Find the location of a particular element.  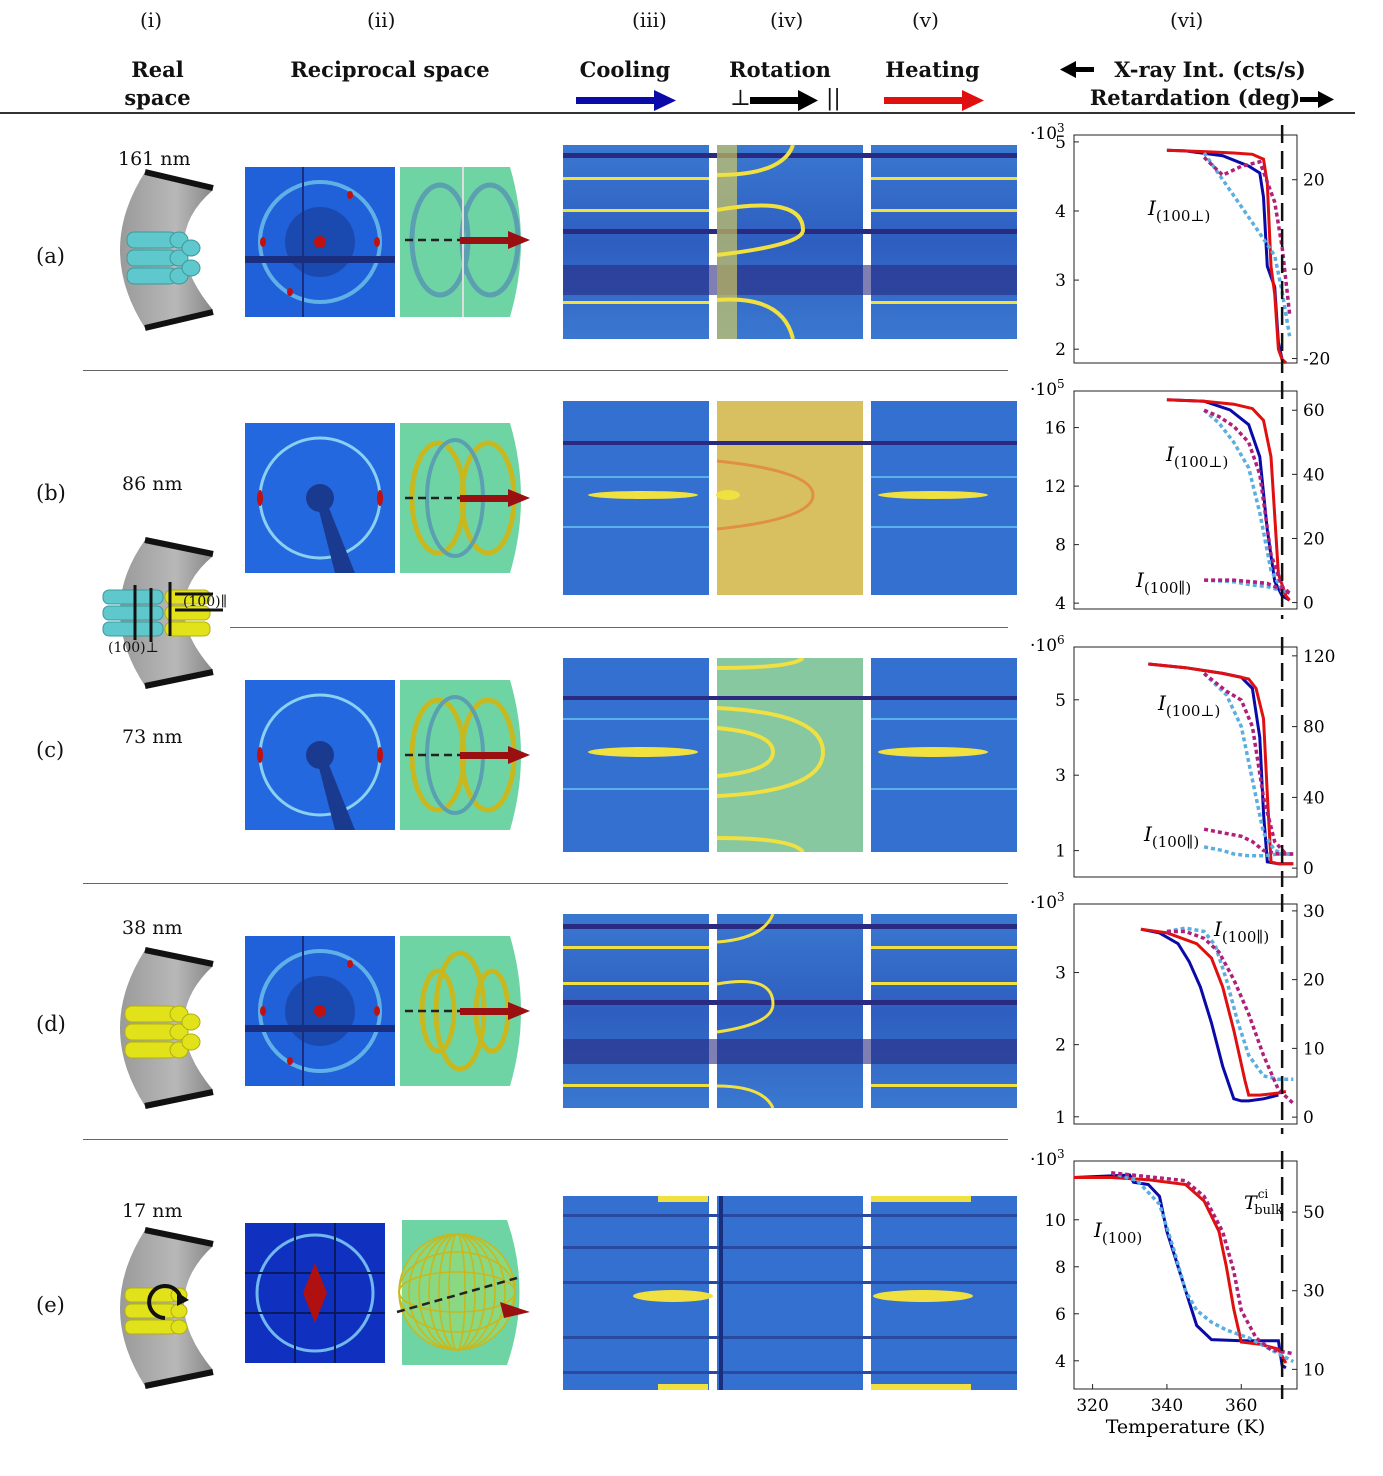

chart-panel-0: 2 3 4 5 -20 0 20 ·103 I(100⊥) is located at coordinates (1180, 247).